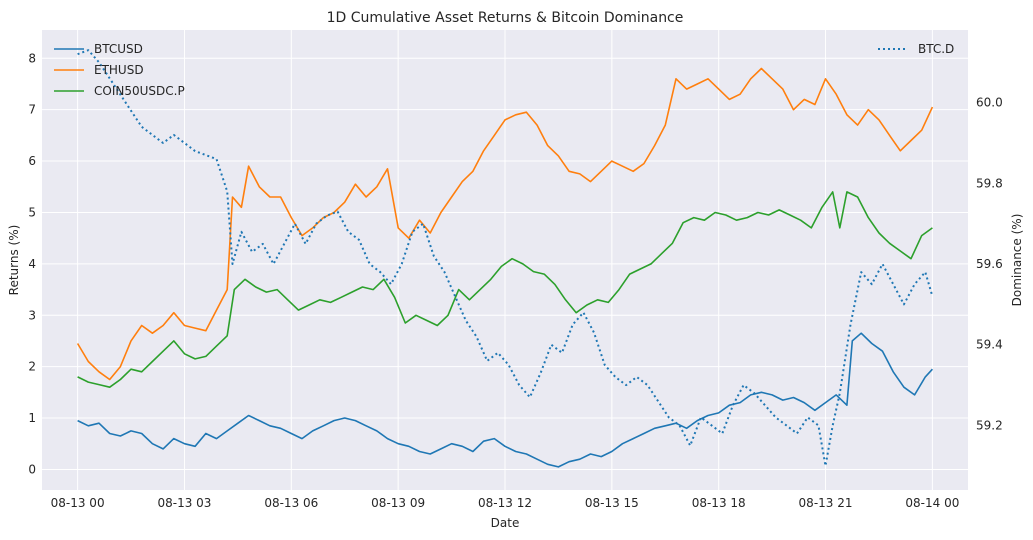 The height and width of the screenshot is (540, 1033). What do you see at coordinates (1017, 260) in the screenshot?
I see `y-right-axis-label: Dominance (%)` at bounding box center [1017, 260].